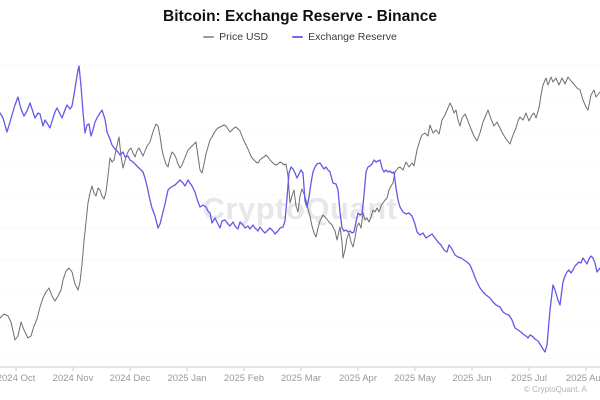  Describe the element at coordinates (18, 378) in the screenshot. I see `x-tick-label: 2024 Oct` at that location.